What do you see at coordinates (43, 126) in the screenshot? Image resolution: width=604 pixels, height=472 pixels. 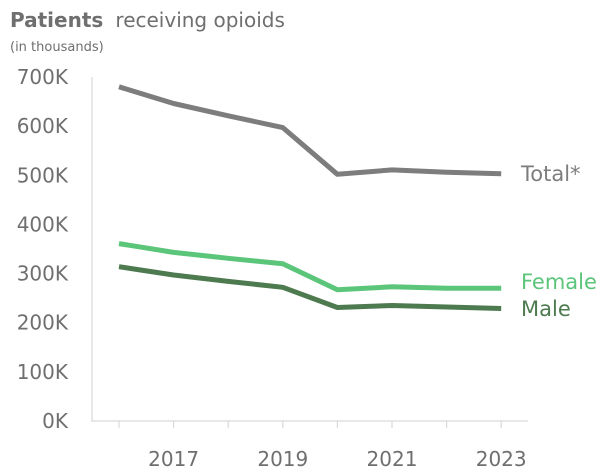 I see `y-tick-label: 600K` at bounding box center [43, 126].